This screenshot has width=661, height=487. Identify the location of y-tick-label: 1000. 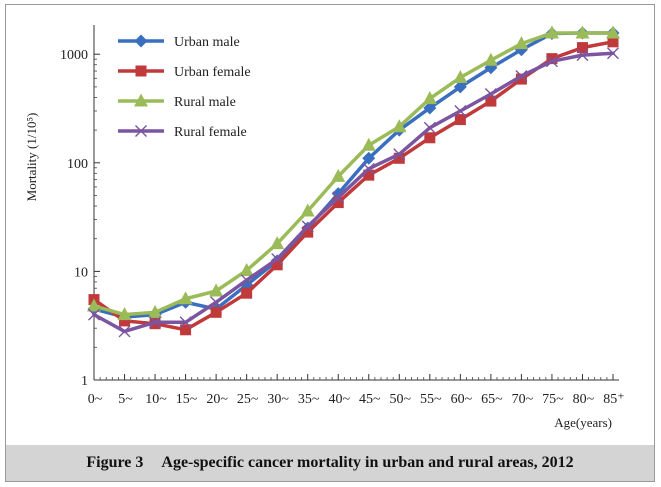
(74, 55).